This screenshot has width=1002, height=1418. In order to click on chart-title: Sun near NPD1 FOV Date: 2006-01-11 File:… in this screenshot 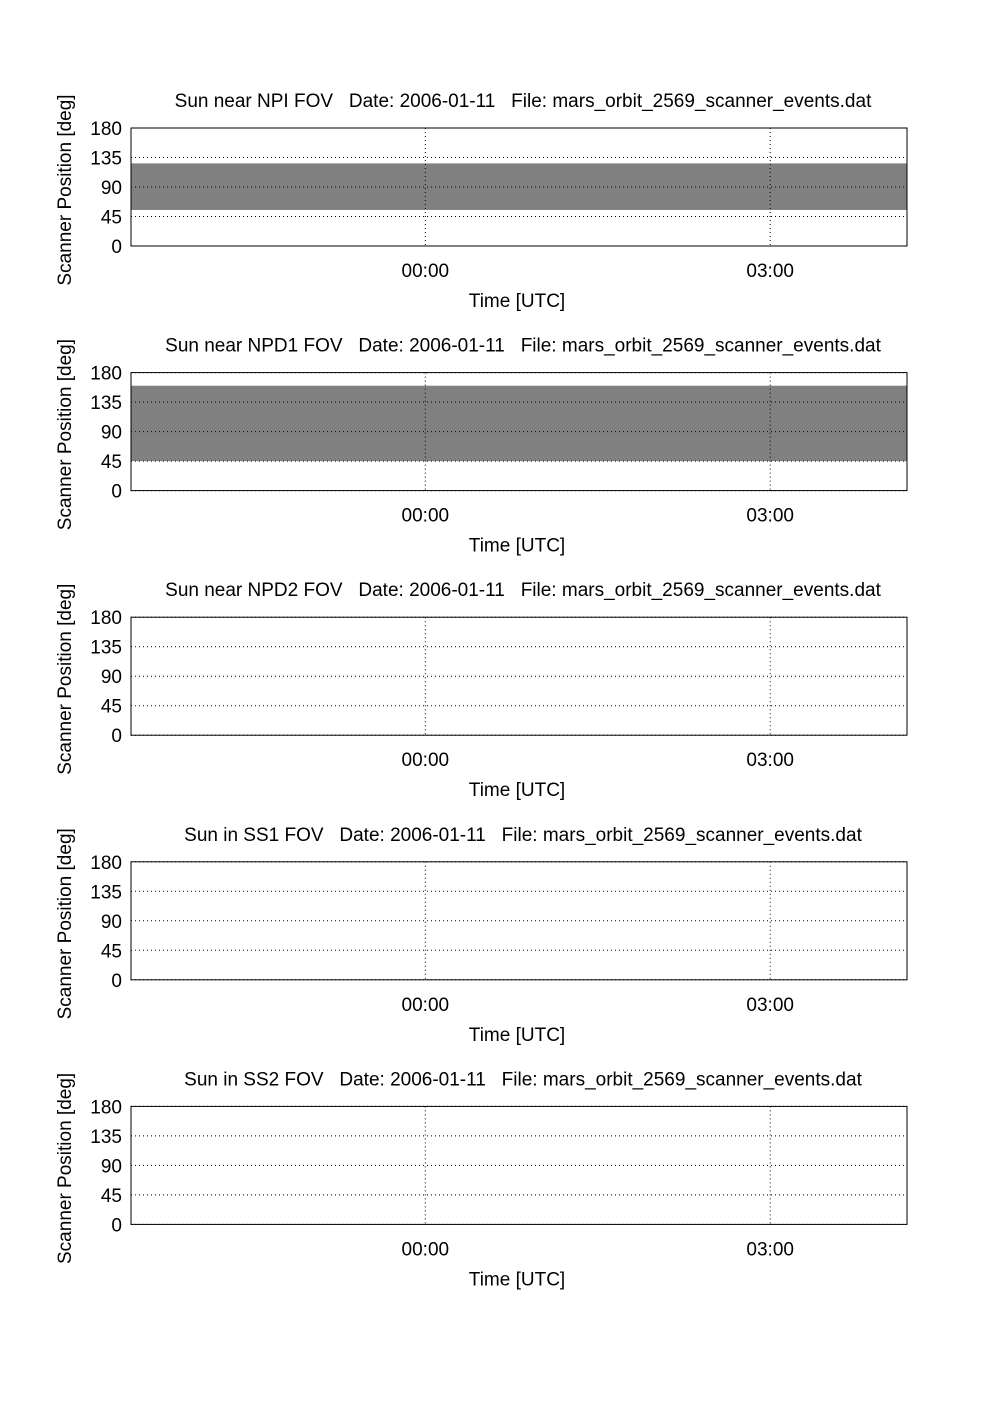, I will do `click(523, 346)`.